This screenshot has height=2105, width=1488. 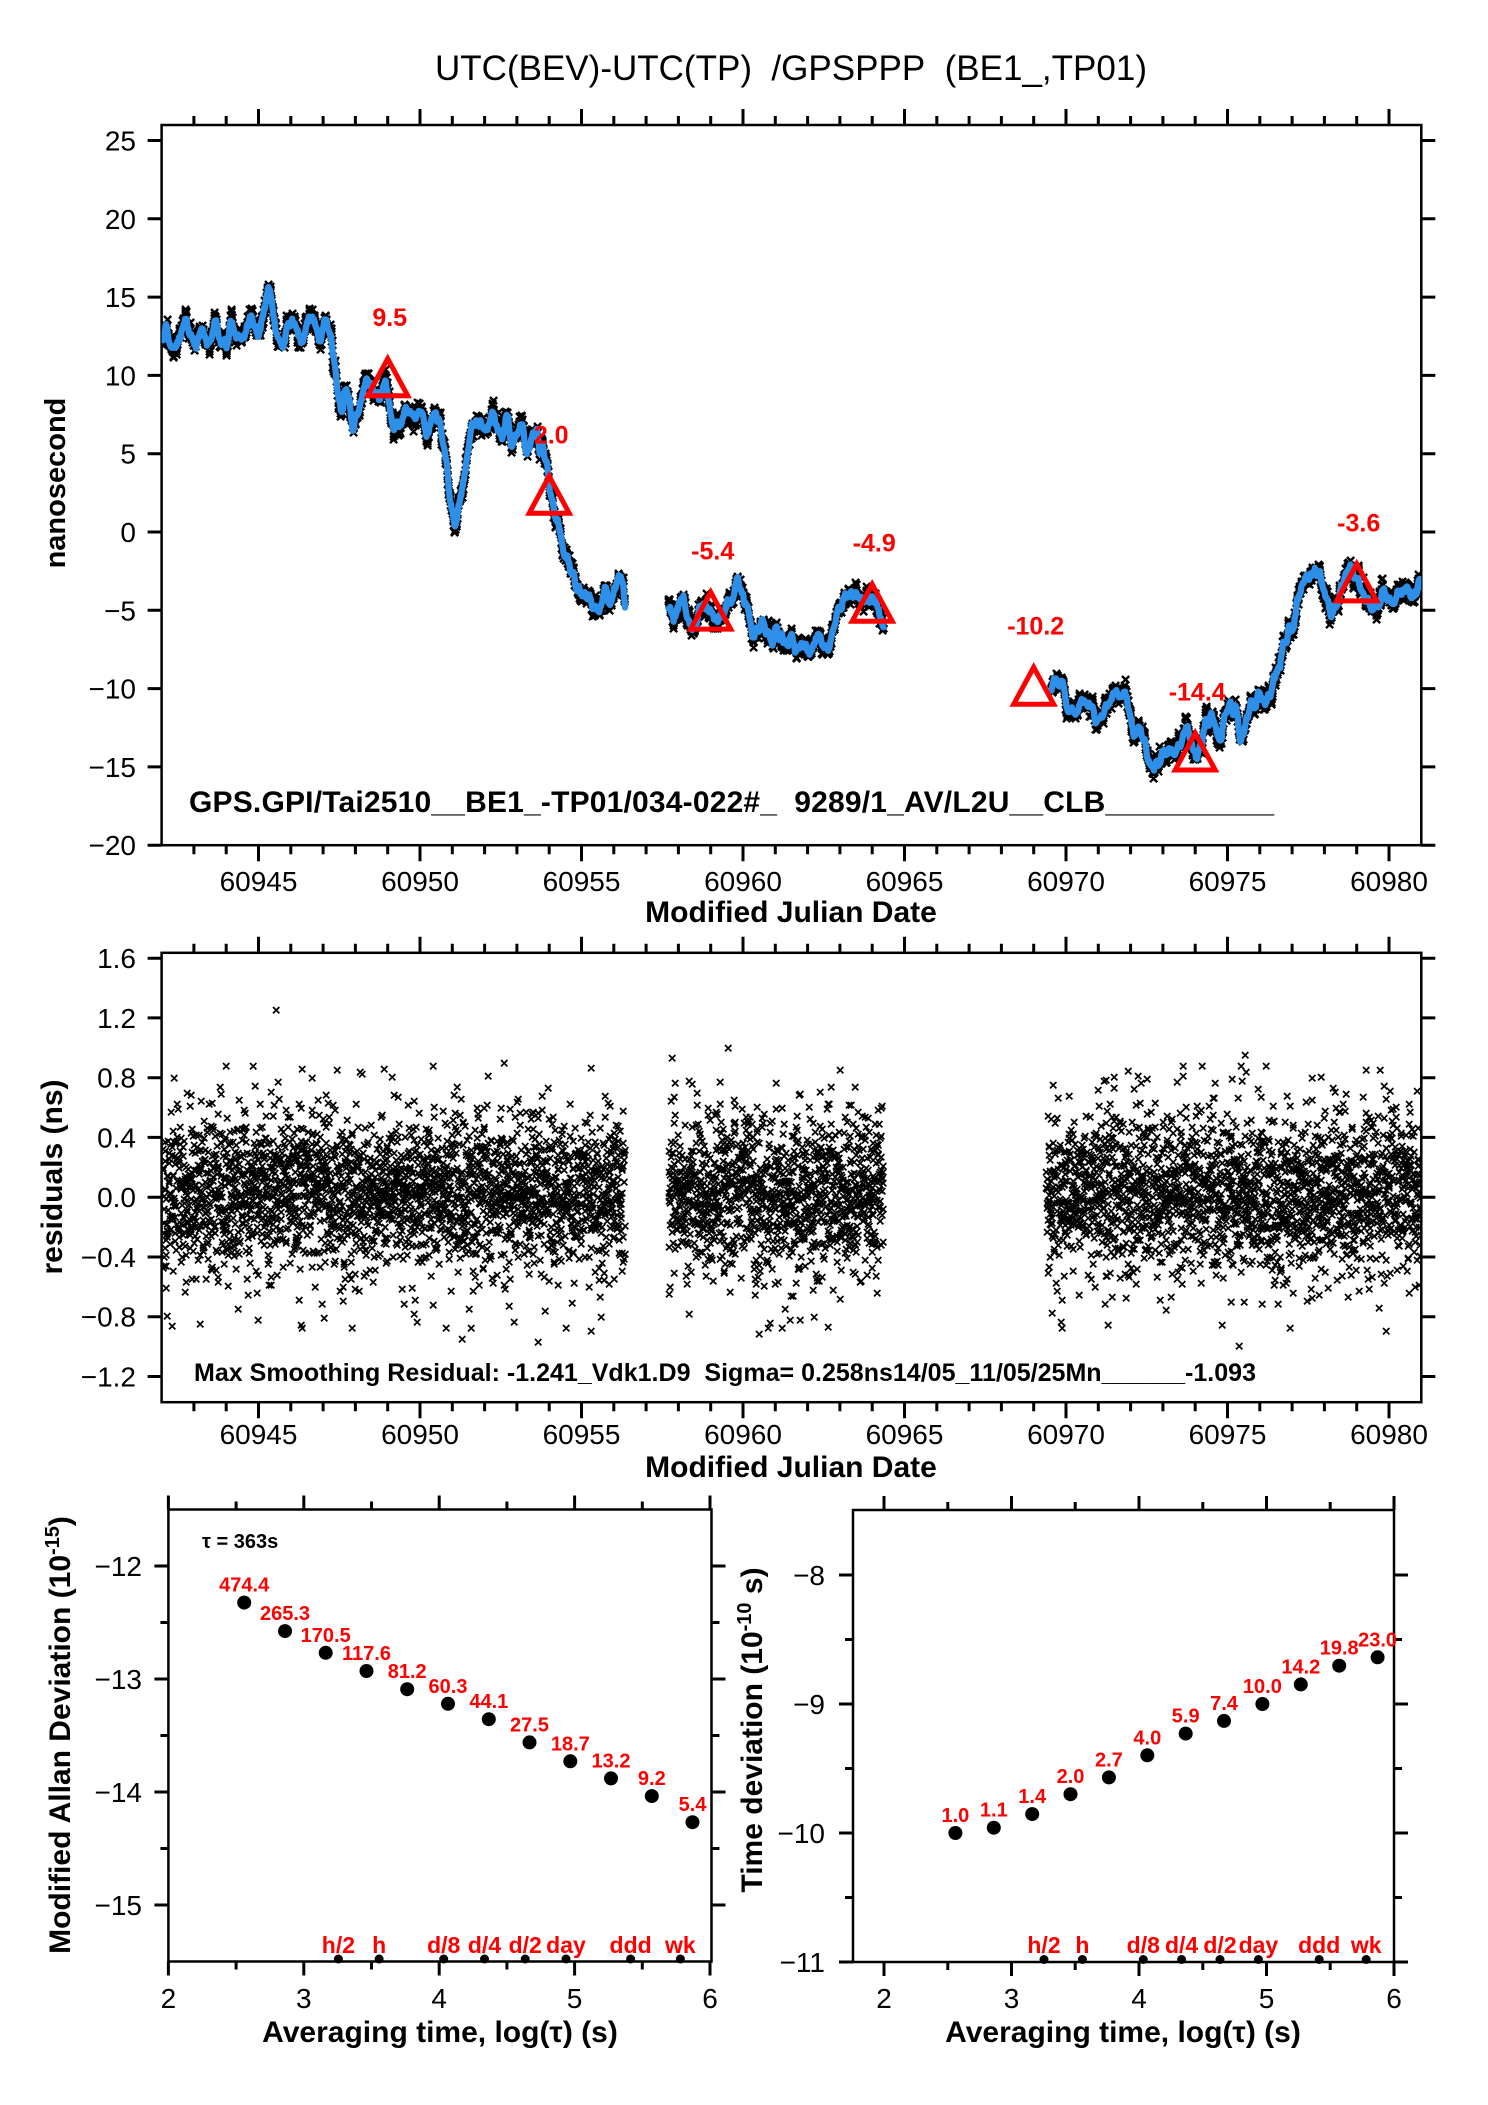 What do you see at coordinates (1109, 1760) in the screenshot?
I see `svg-text: 2.7` at bounding box center [1109, 1760].